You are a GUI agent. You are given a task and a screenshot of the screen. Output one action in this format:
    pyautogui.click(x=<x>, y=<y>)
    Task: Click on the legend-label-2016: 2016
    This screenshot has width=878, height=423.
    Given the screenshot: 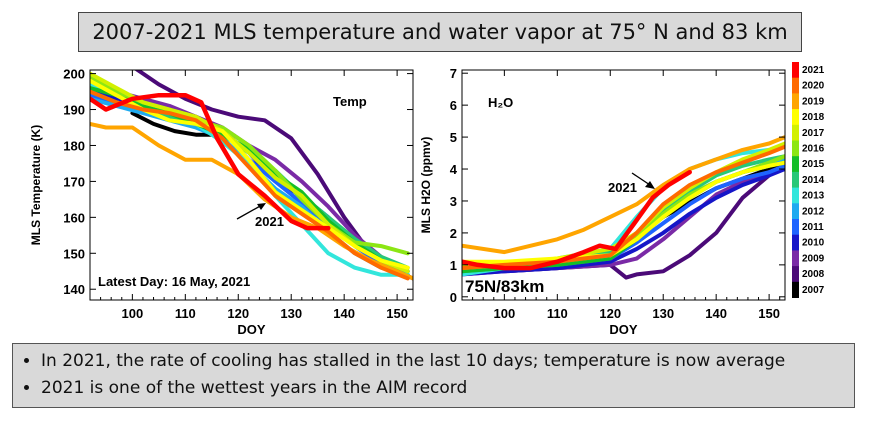 What is the action you would take?
    pyautogui.click(x=813, y=149)
    